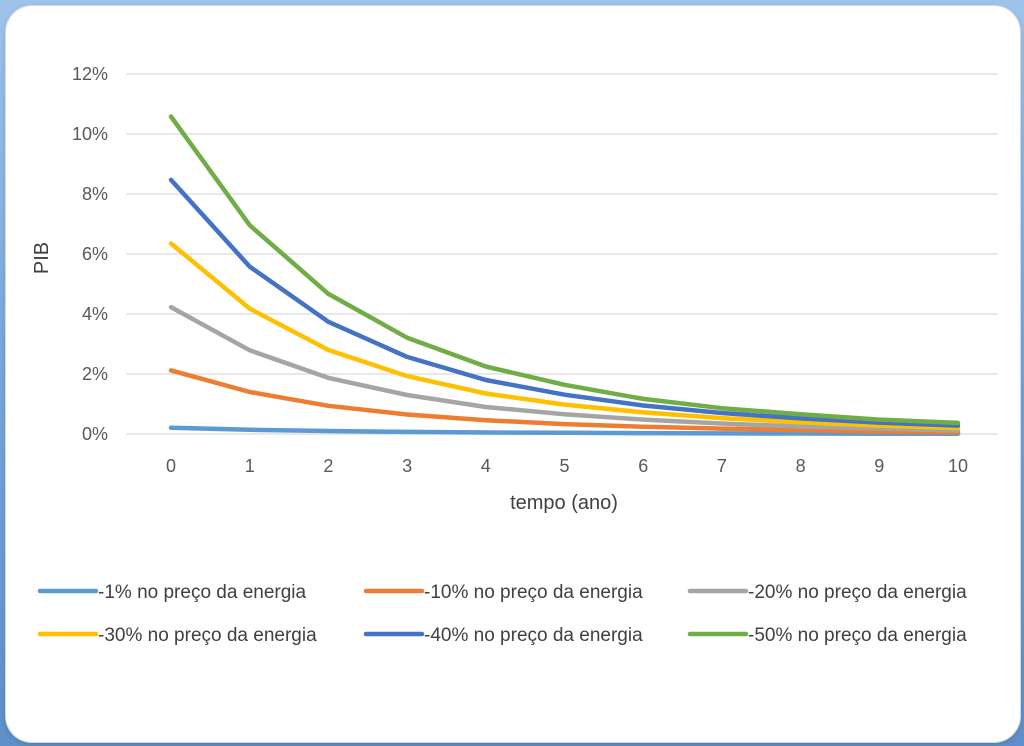 The width and height of the screenshot is (1024, 746). What do you see at coordinates (486, 466) in the screenshot?
I see `x-tick-label: 4` at bounding box center [486, 466].